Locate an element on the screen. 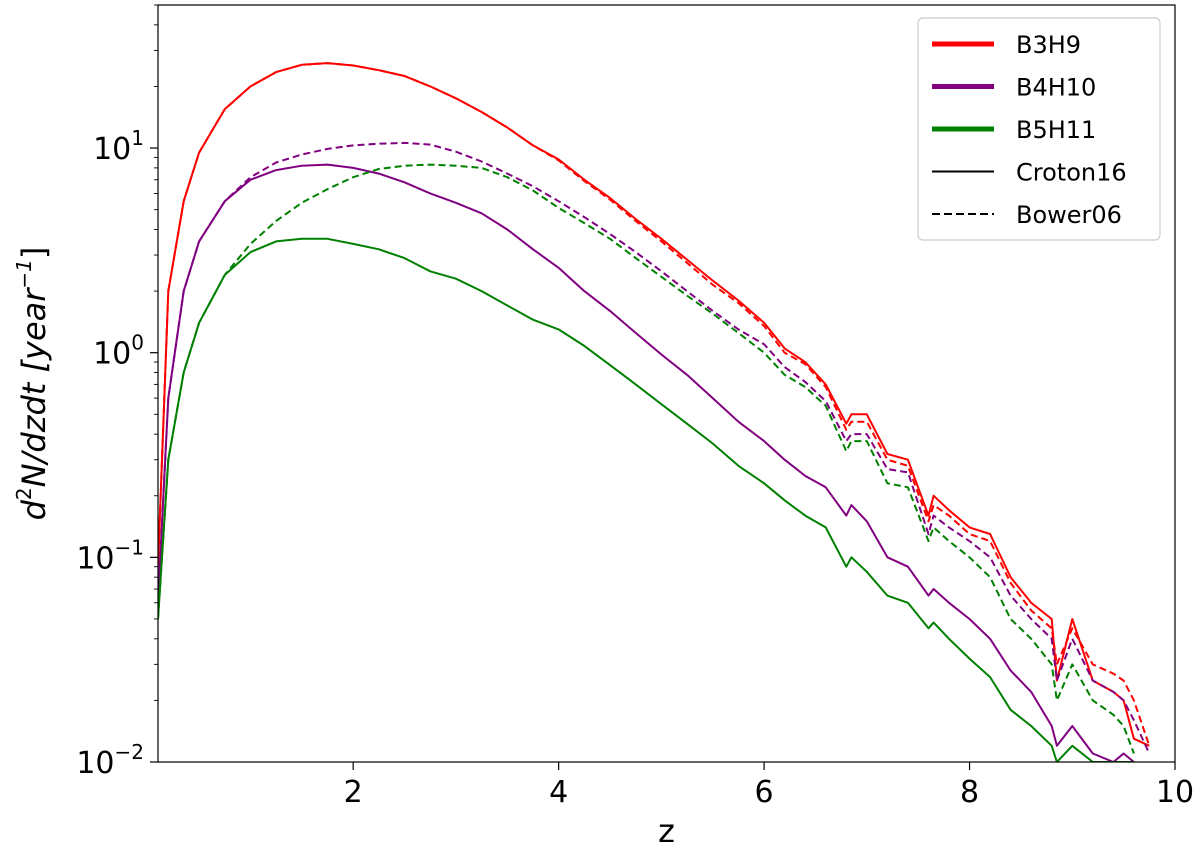 The width and height of the screenshot is (1200, 848). legend-entries: B3H9 B4H10 B5H11 Croton16 Bower06 is located at coordinates (1029, 130).